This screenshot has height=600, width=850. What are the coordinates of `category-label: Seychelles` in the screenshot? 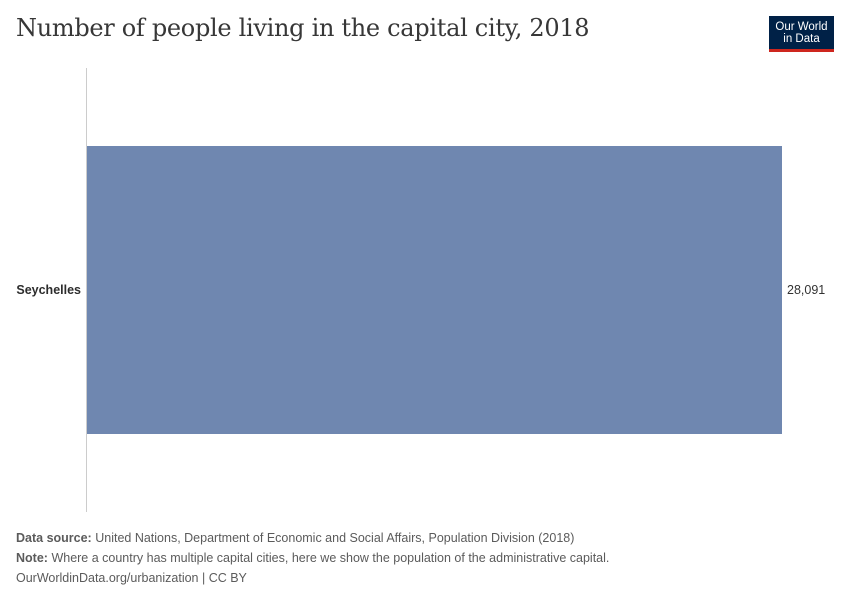 It's located at (48, 290).